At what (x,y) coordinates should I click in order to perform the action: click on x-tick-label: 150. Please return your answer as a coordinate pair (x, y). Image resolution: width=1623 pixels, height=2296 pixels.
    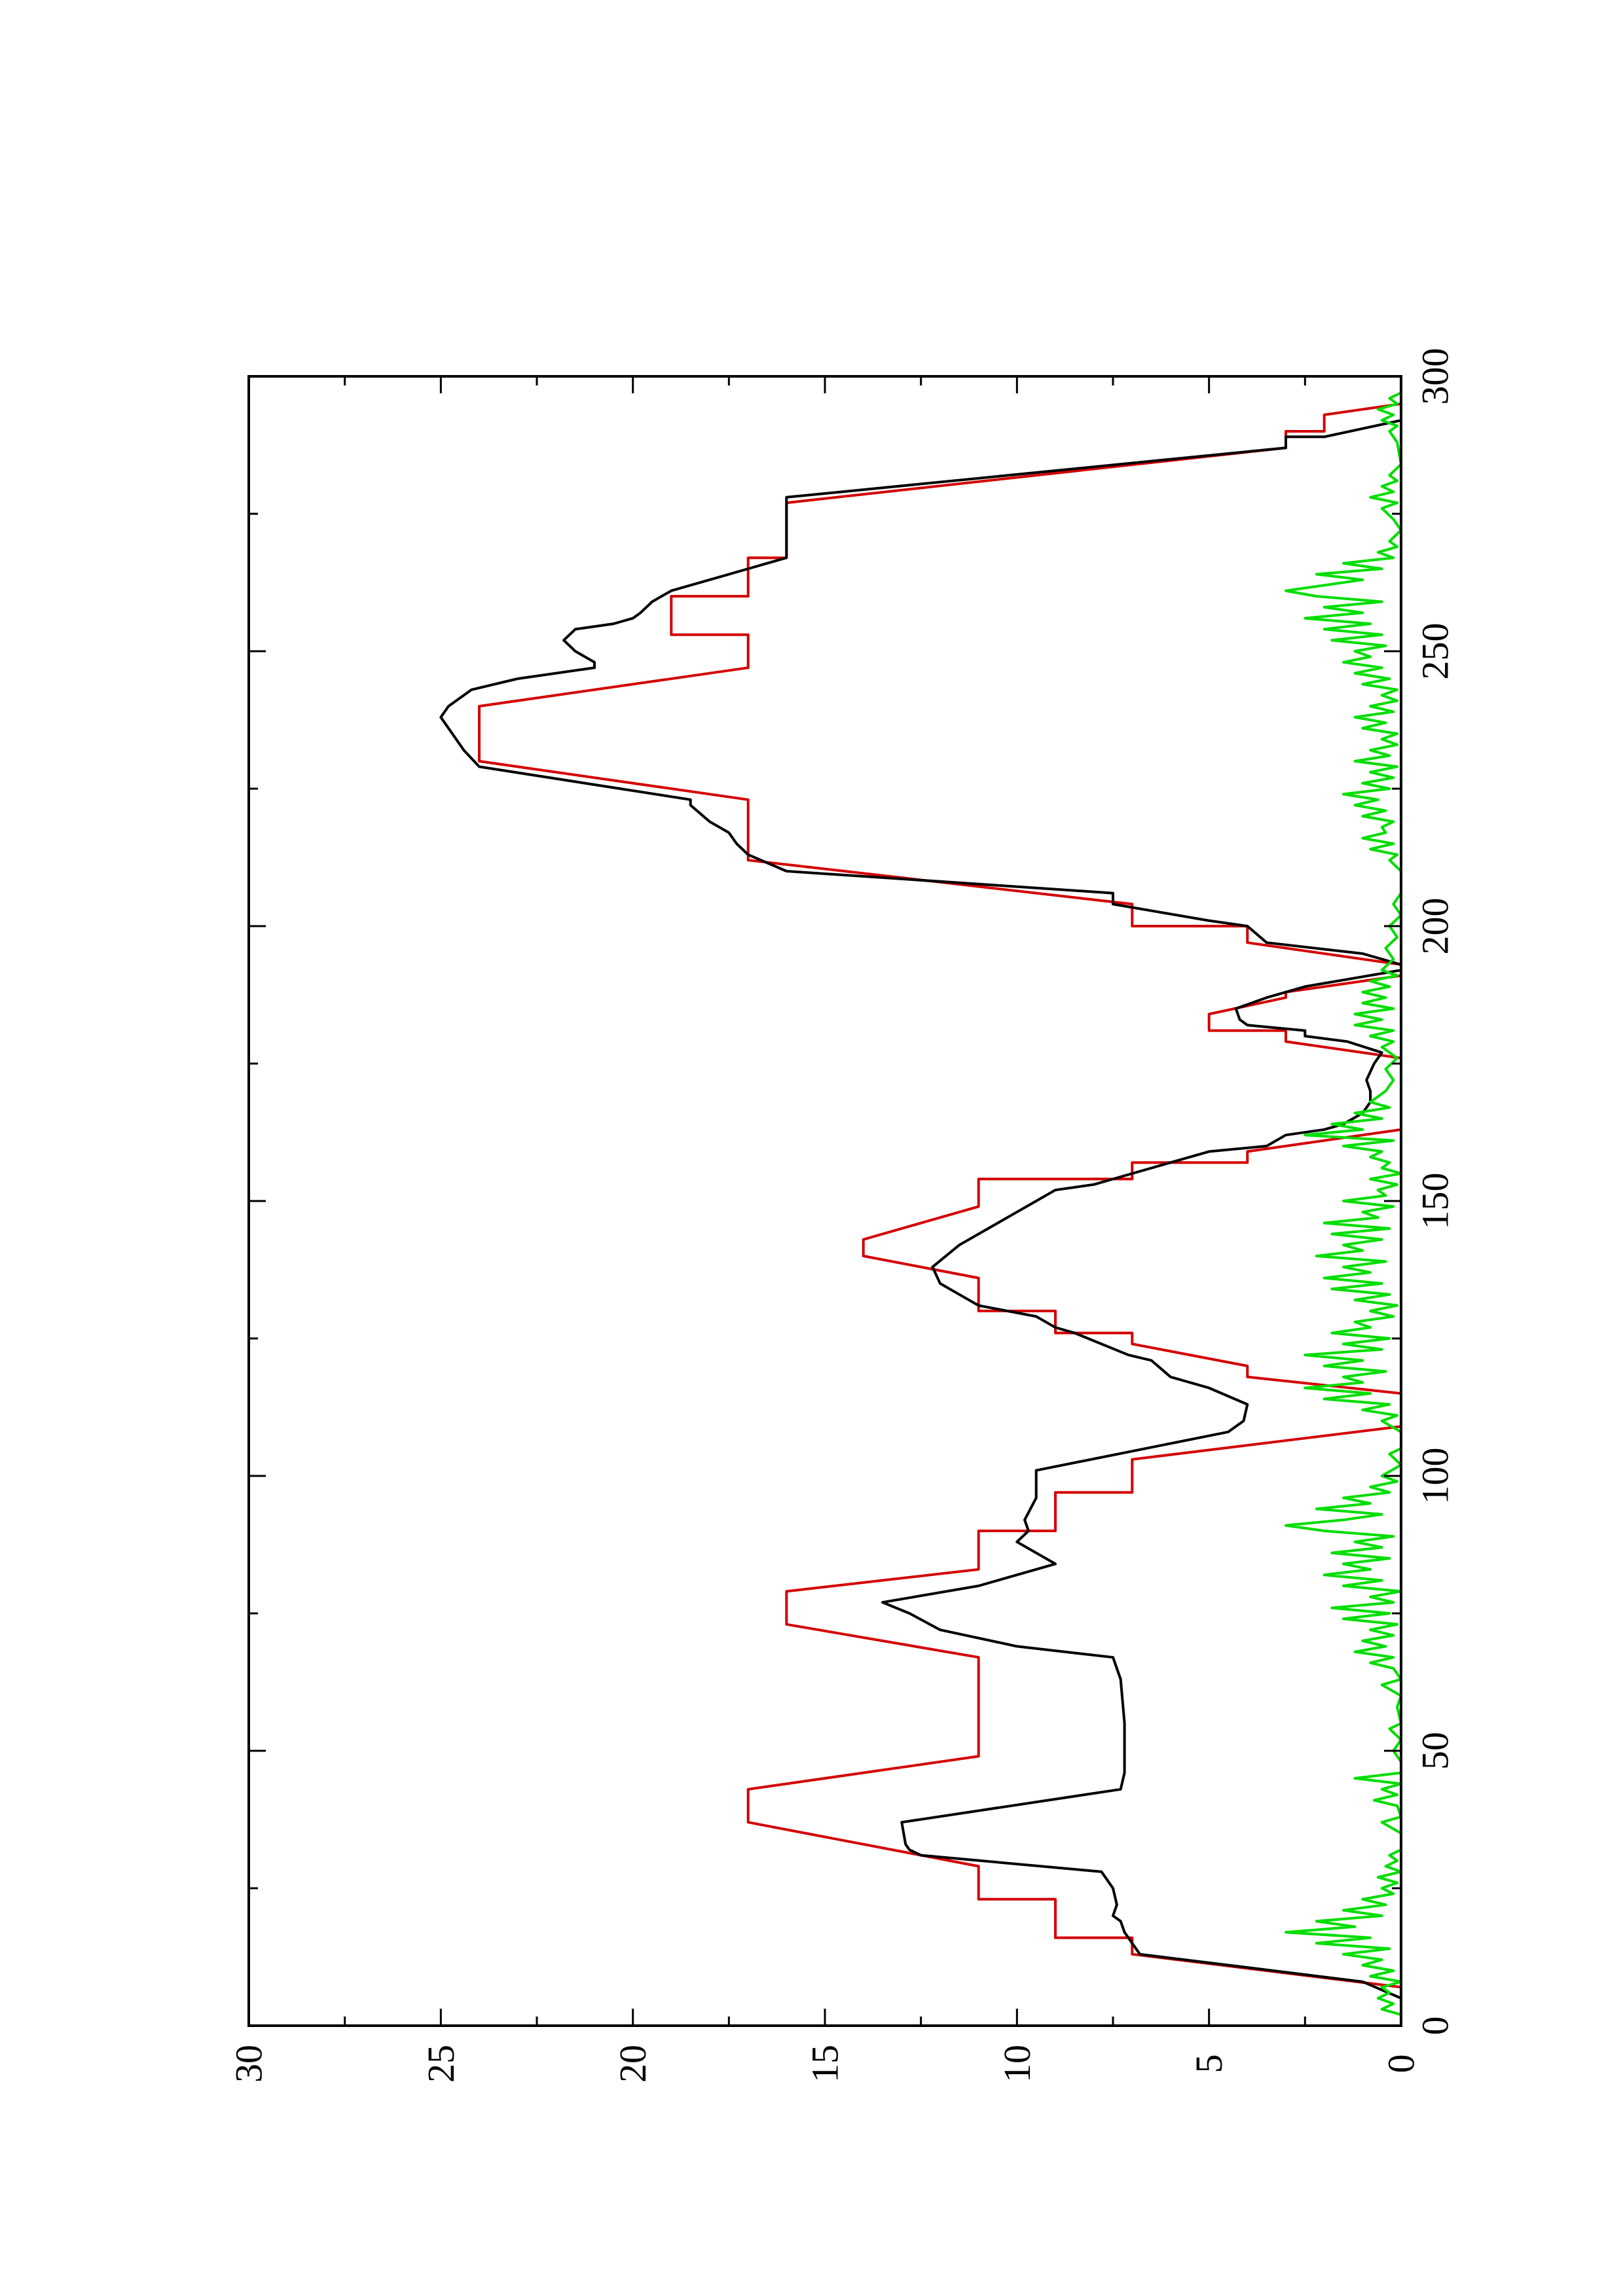
    Looking at the image, I should click on (1435, 1201).